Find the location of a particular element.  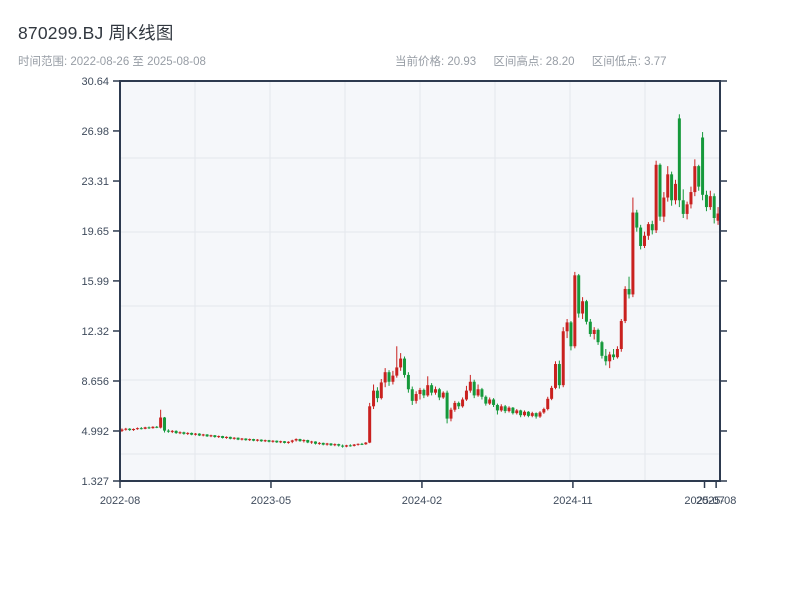

y-axis-label: 4.992 is located at coordinates (95, 432).